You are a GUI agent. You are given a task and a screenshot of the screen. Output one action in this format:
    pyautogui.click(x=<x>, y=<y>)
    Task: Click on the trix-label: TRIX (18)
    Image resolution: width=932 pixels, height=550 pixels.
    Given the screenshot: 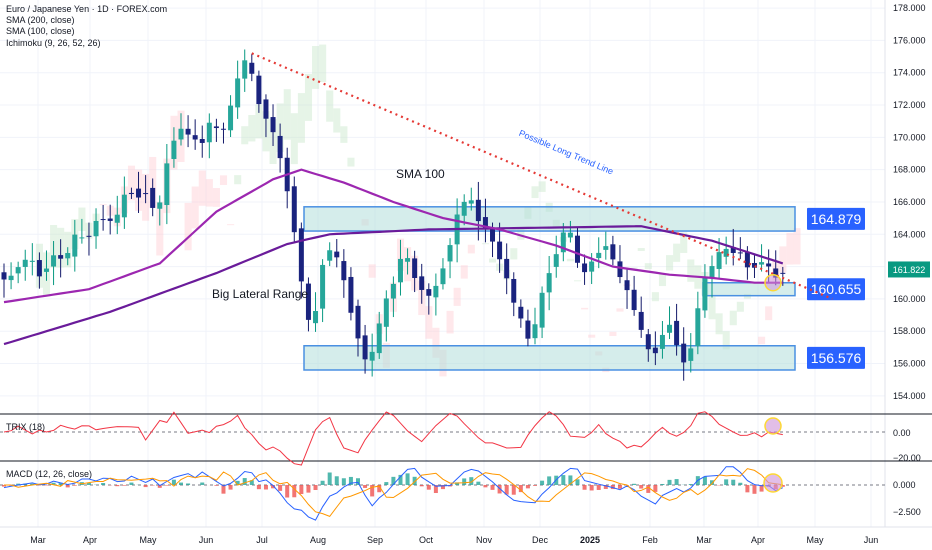 What is the action you would take?
    pyautogui.click(x=26, y=427)
    